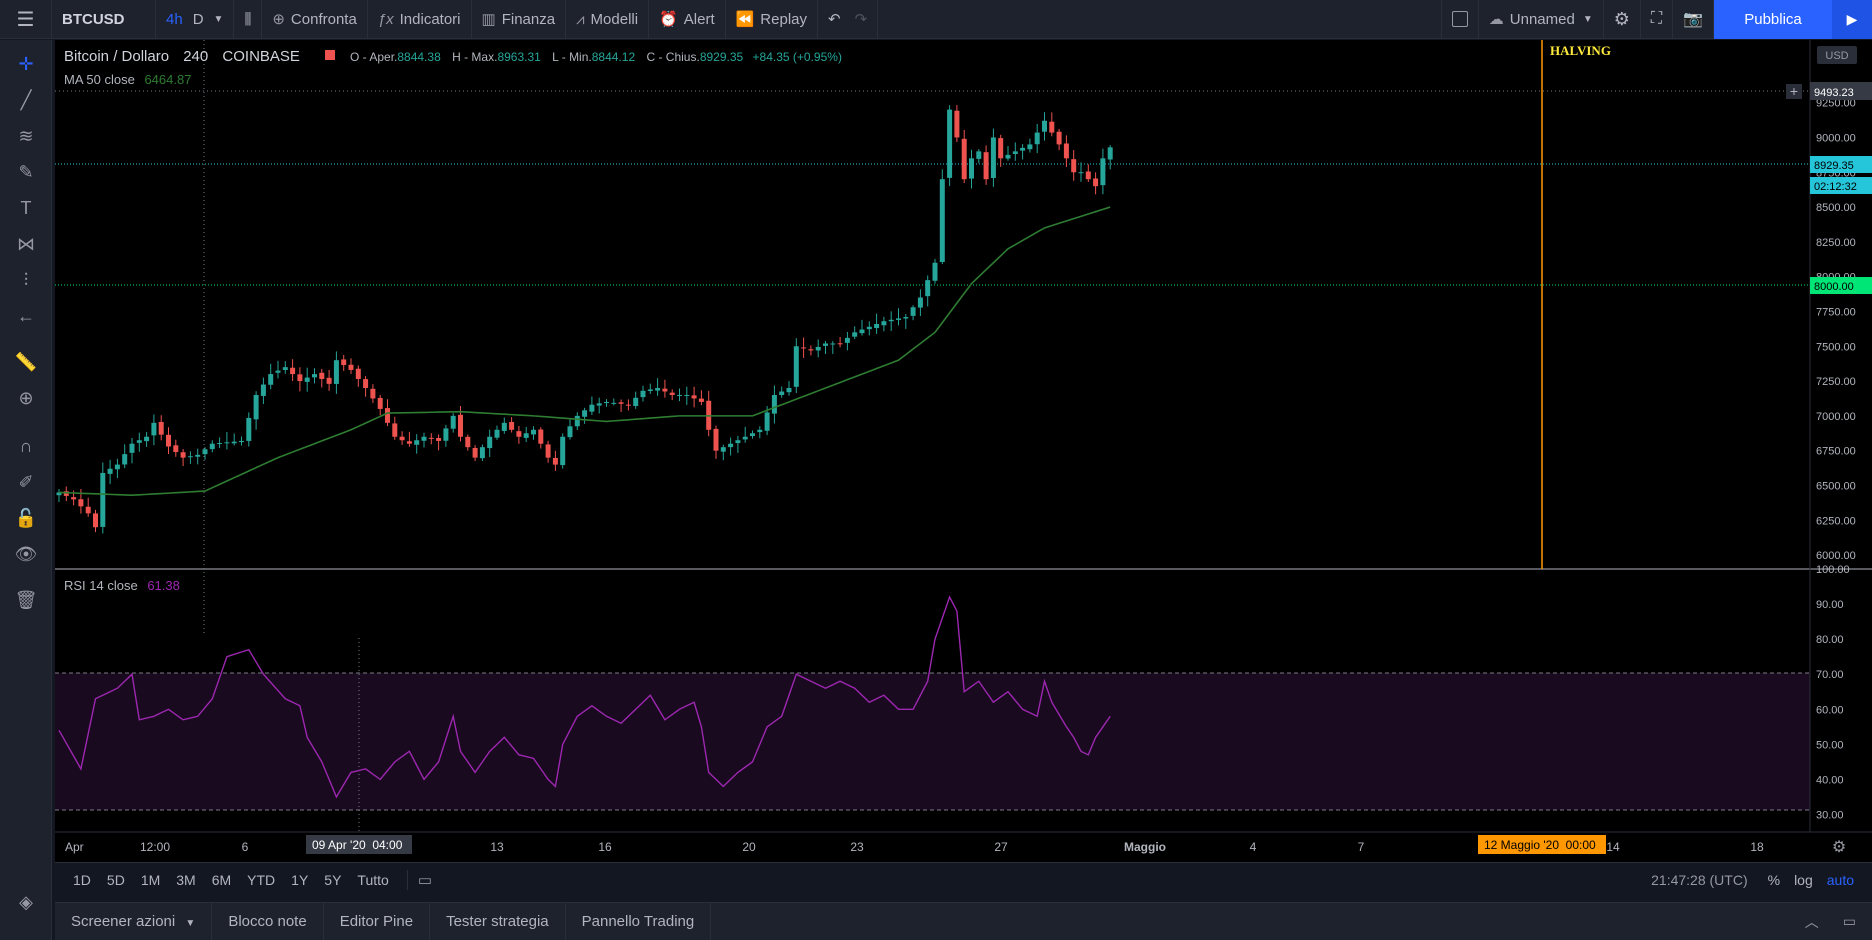 This screenshot has width=1872, height=940. Describe the element at coordinates (1794, 91) in the screenshot. I see `add-price-button` at that location.